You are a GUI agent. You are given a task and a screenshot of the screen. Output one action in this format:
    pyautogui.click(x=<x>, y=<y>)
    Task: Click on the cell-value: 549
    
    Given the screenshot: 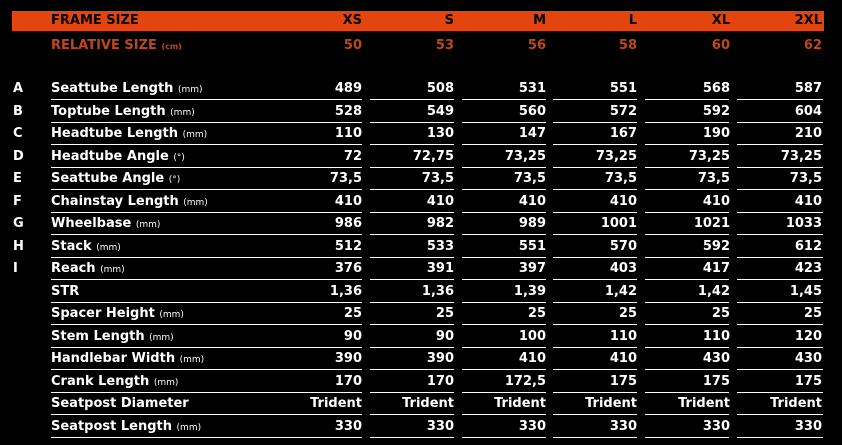 What is the action you would take?
    pyautogui.click(x=440, y=111)
    